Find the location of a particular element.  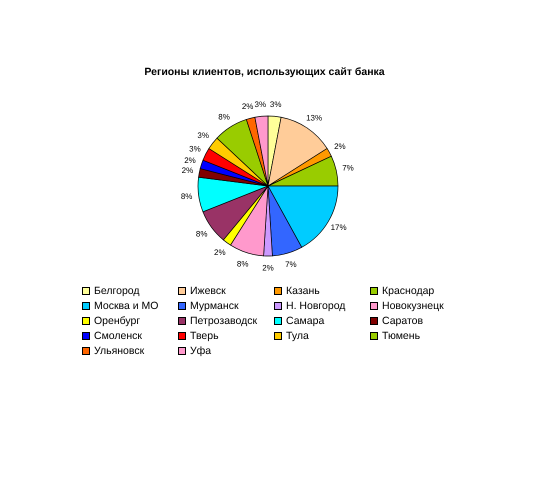

legend-label: Мурманск is located at coordinates (214, 306).